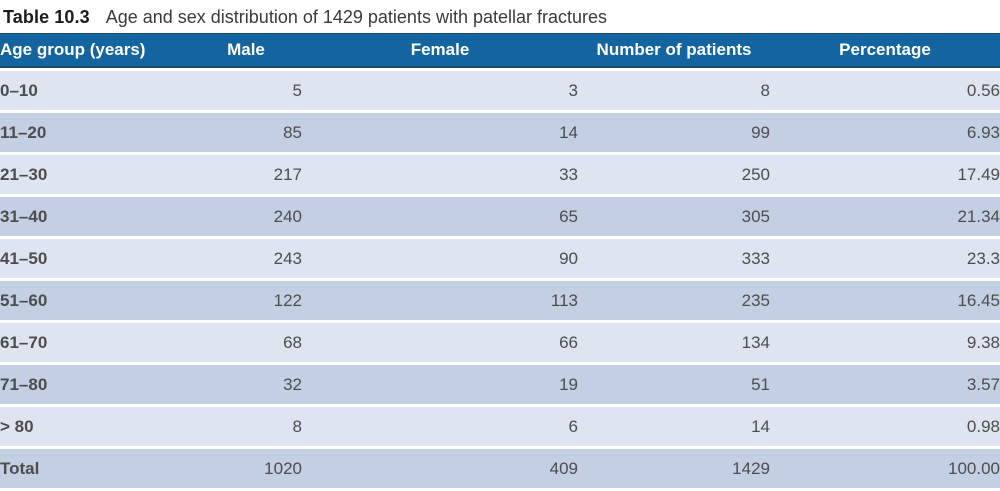 This screenshot has width=1000, height=491. What do you see at coordinates (440, 342) in the screenshot?
I see `cell-female: 66` at bounding box center [440, 342].